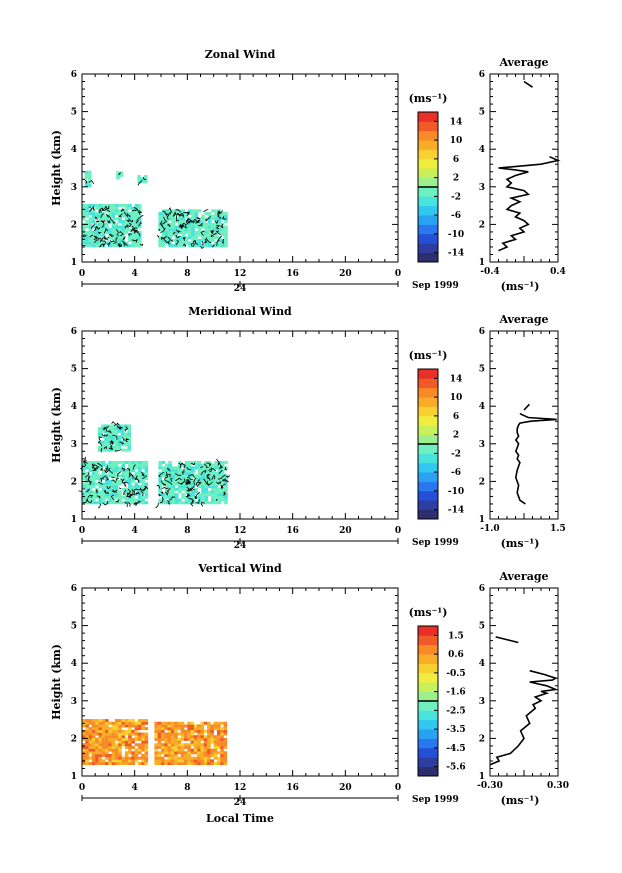 The height and width of the screenshot is (873, 622). Describe the element at coordinates (482, 263) in the screenshot. I see `y-tick-label: 1` at that location.